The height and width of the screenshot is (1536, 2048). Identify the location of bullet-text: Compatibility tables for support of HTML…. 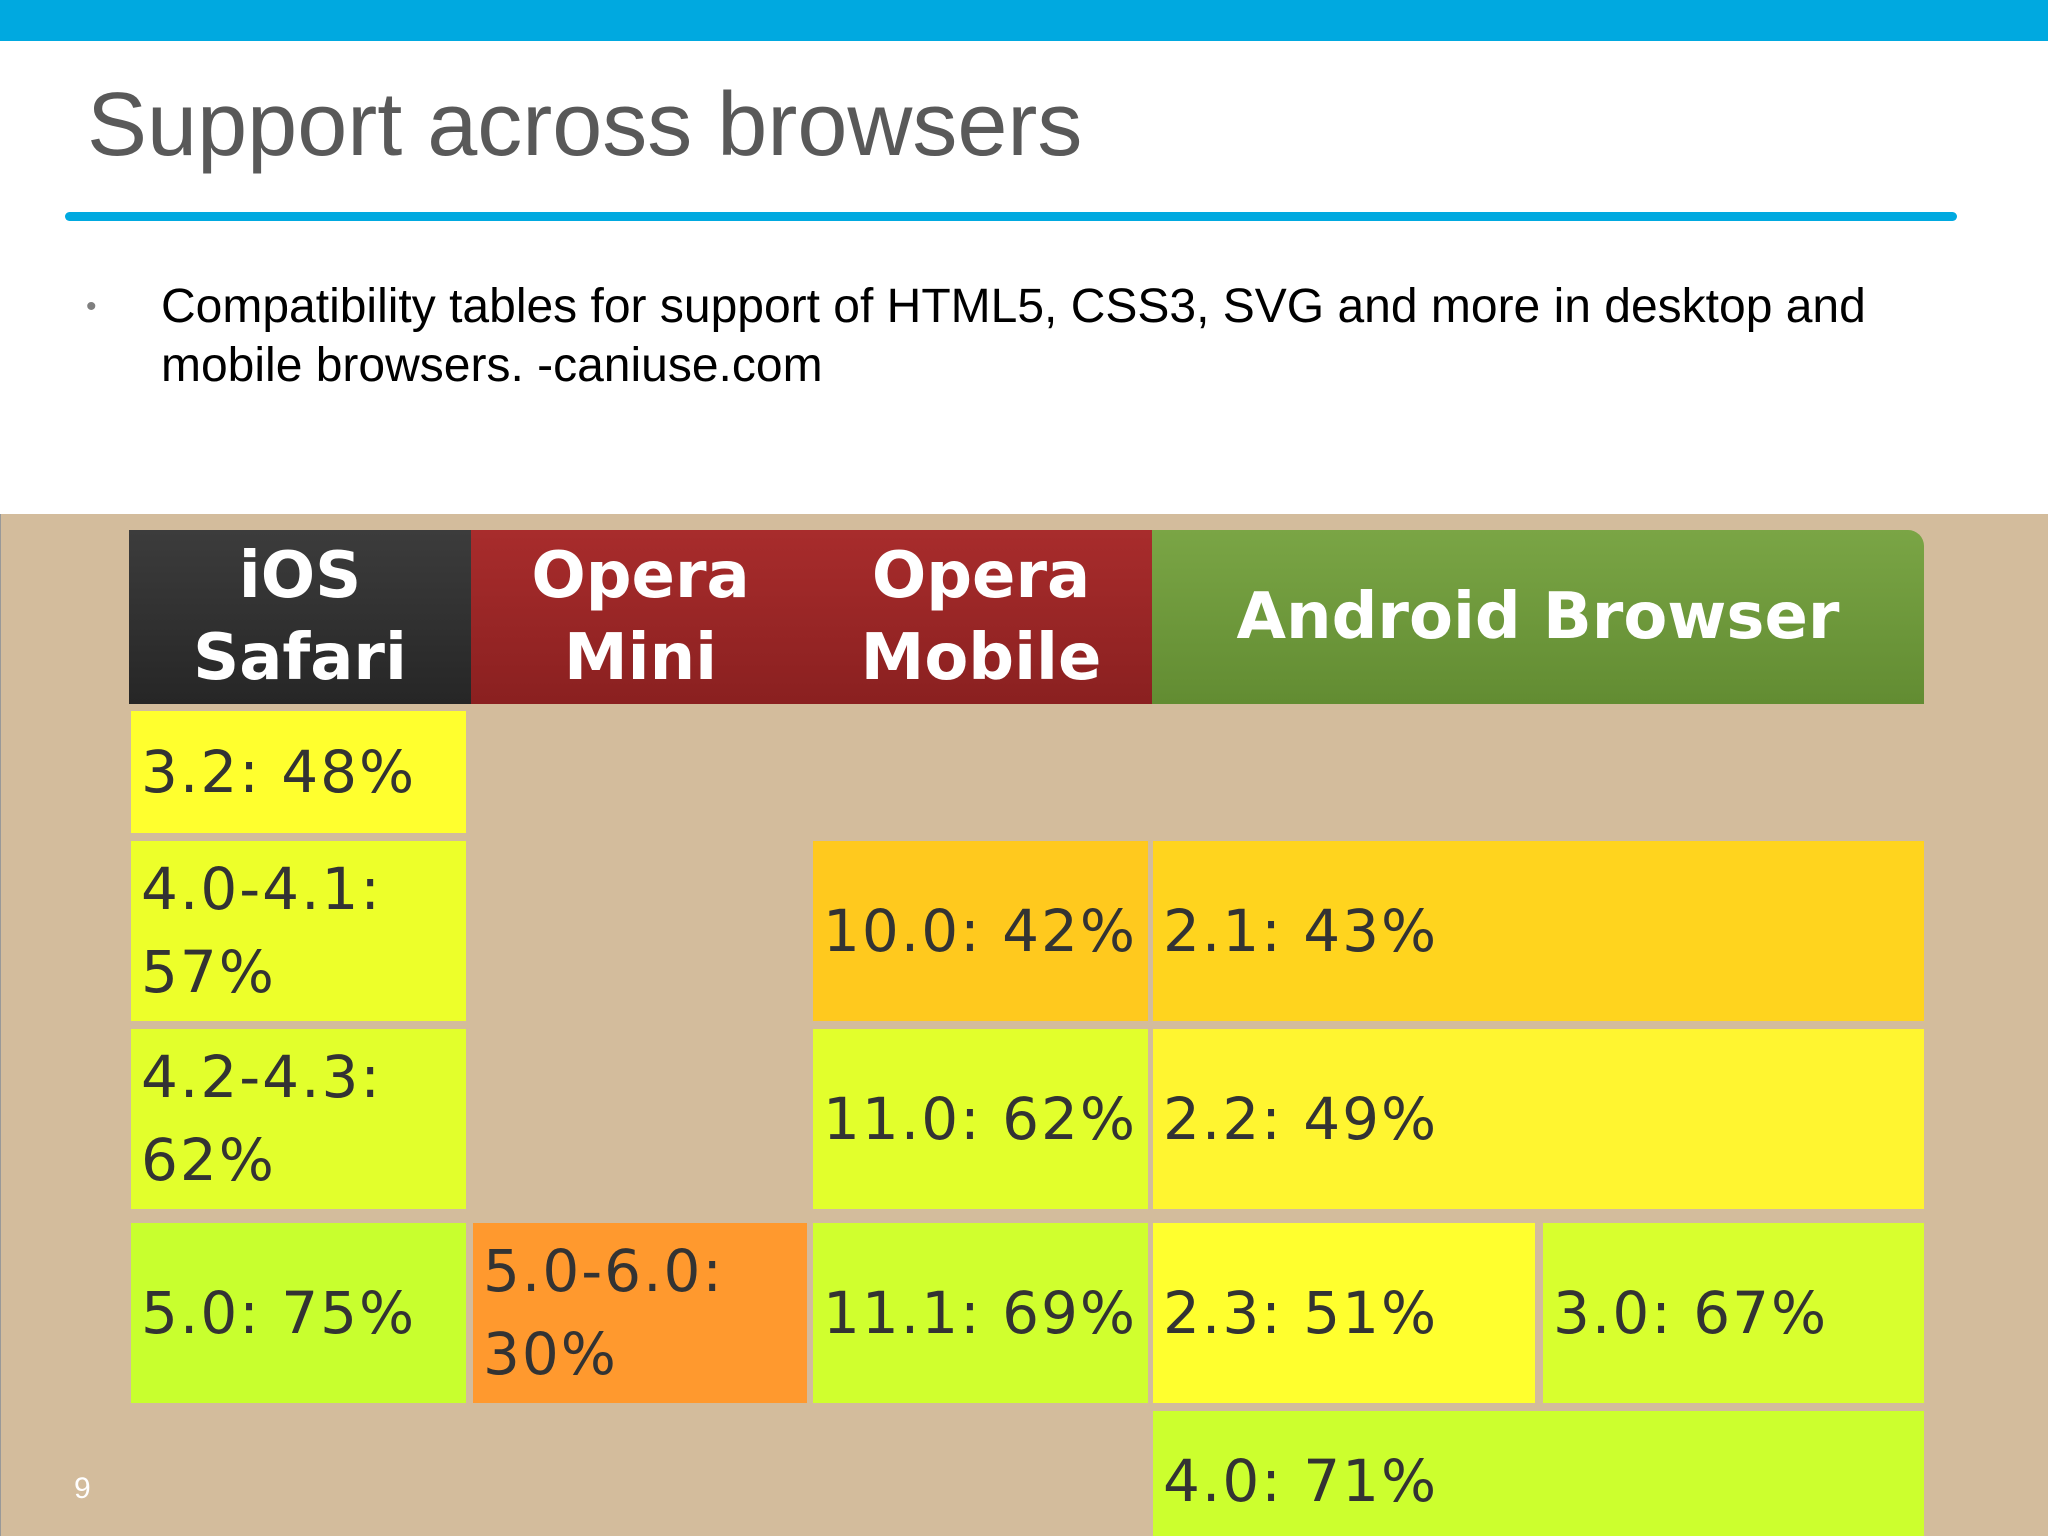
(1013, 336).